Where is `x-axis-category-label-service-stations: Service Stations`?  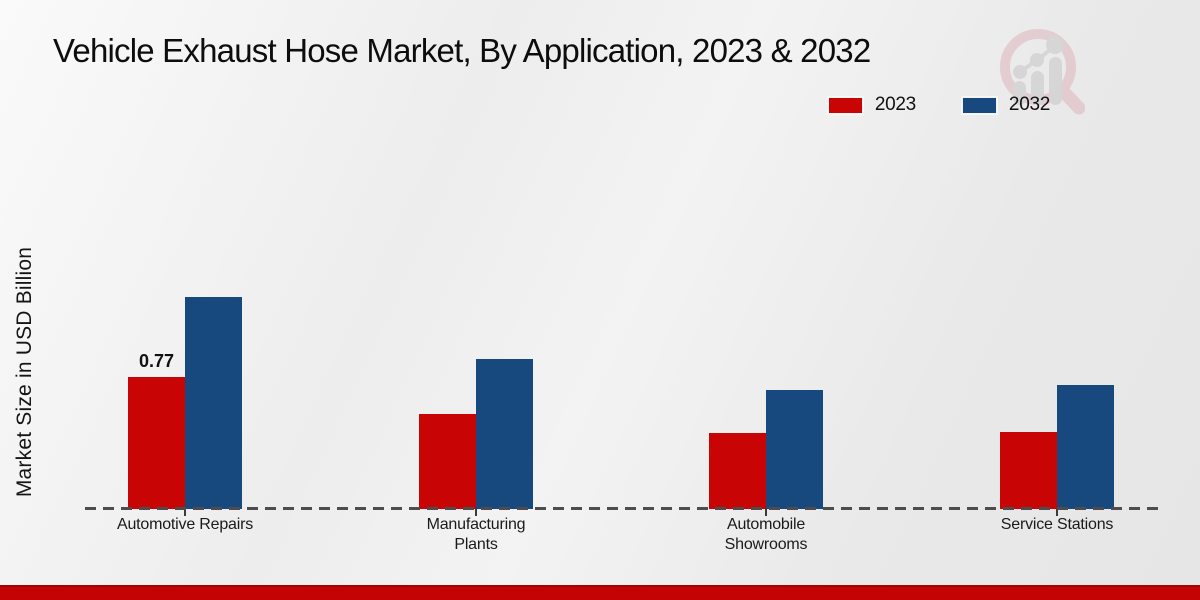 x-axis-category-label-service-stations: Service Stations is located at coordinates (1057, 524).